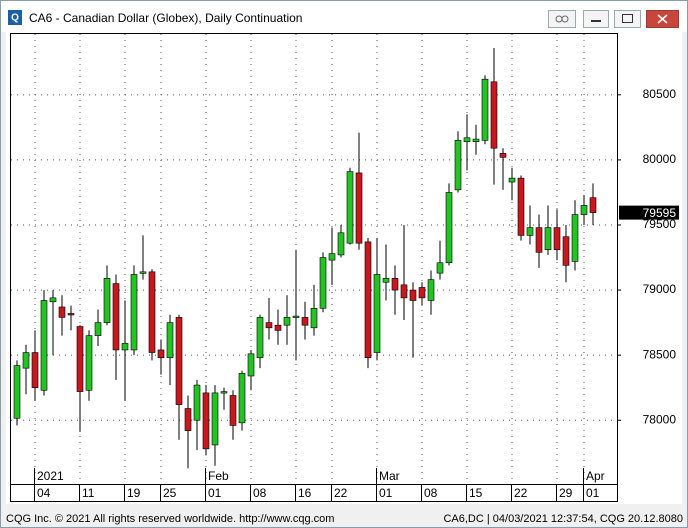 This screenshot has height=528, width=688. I want to click on close-icon, so click(662, 19).